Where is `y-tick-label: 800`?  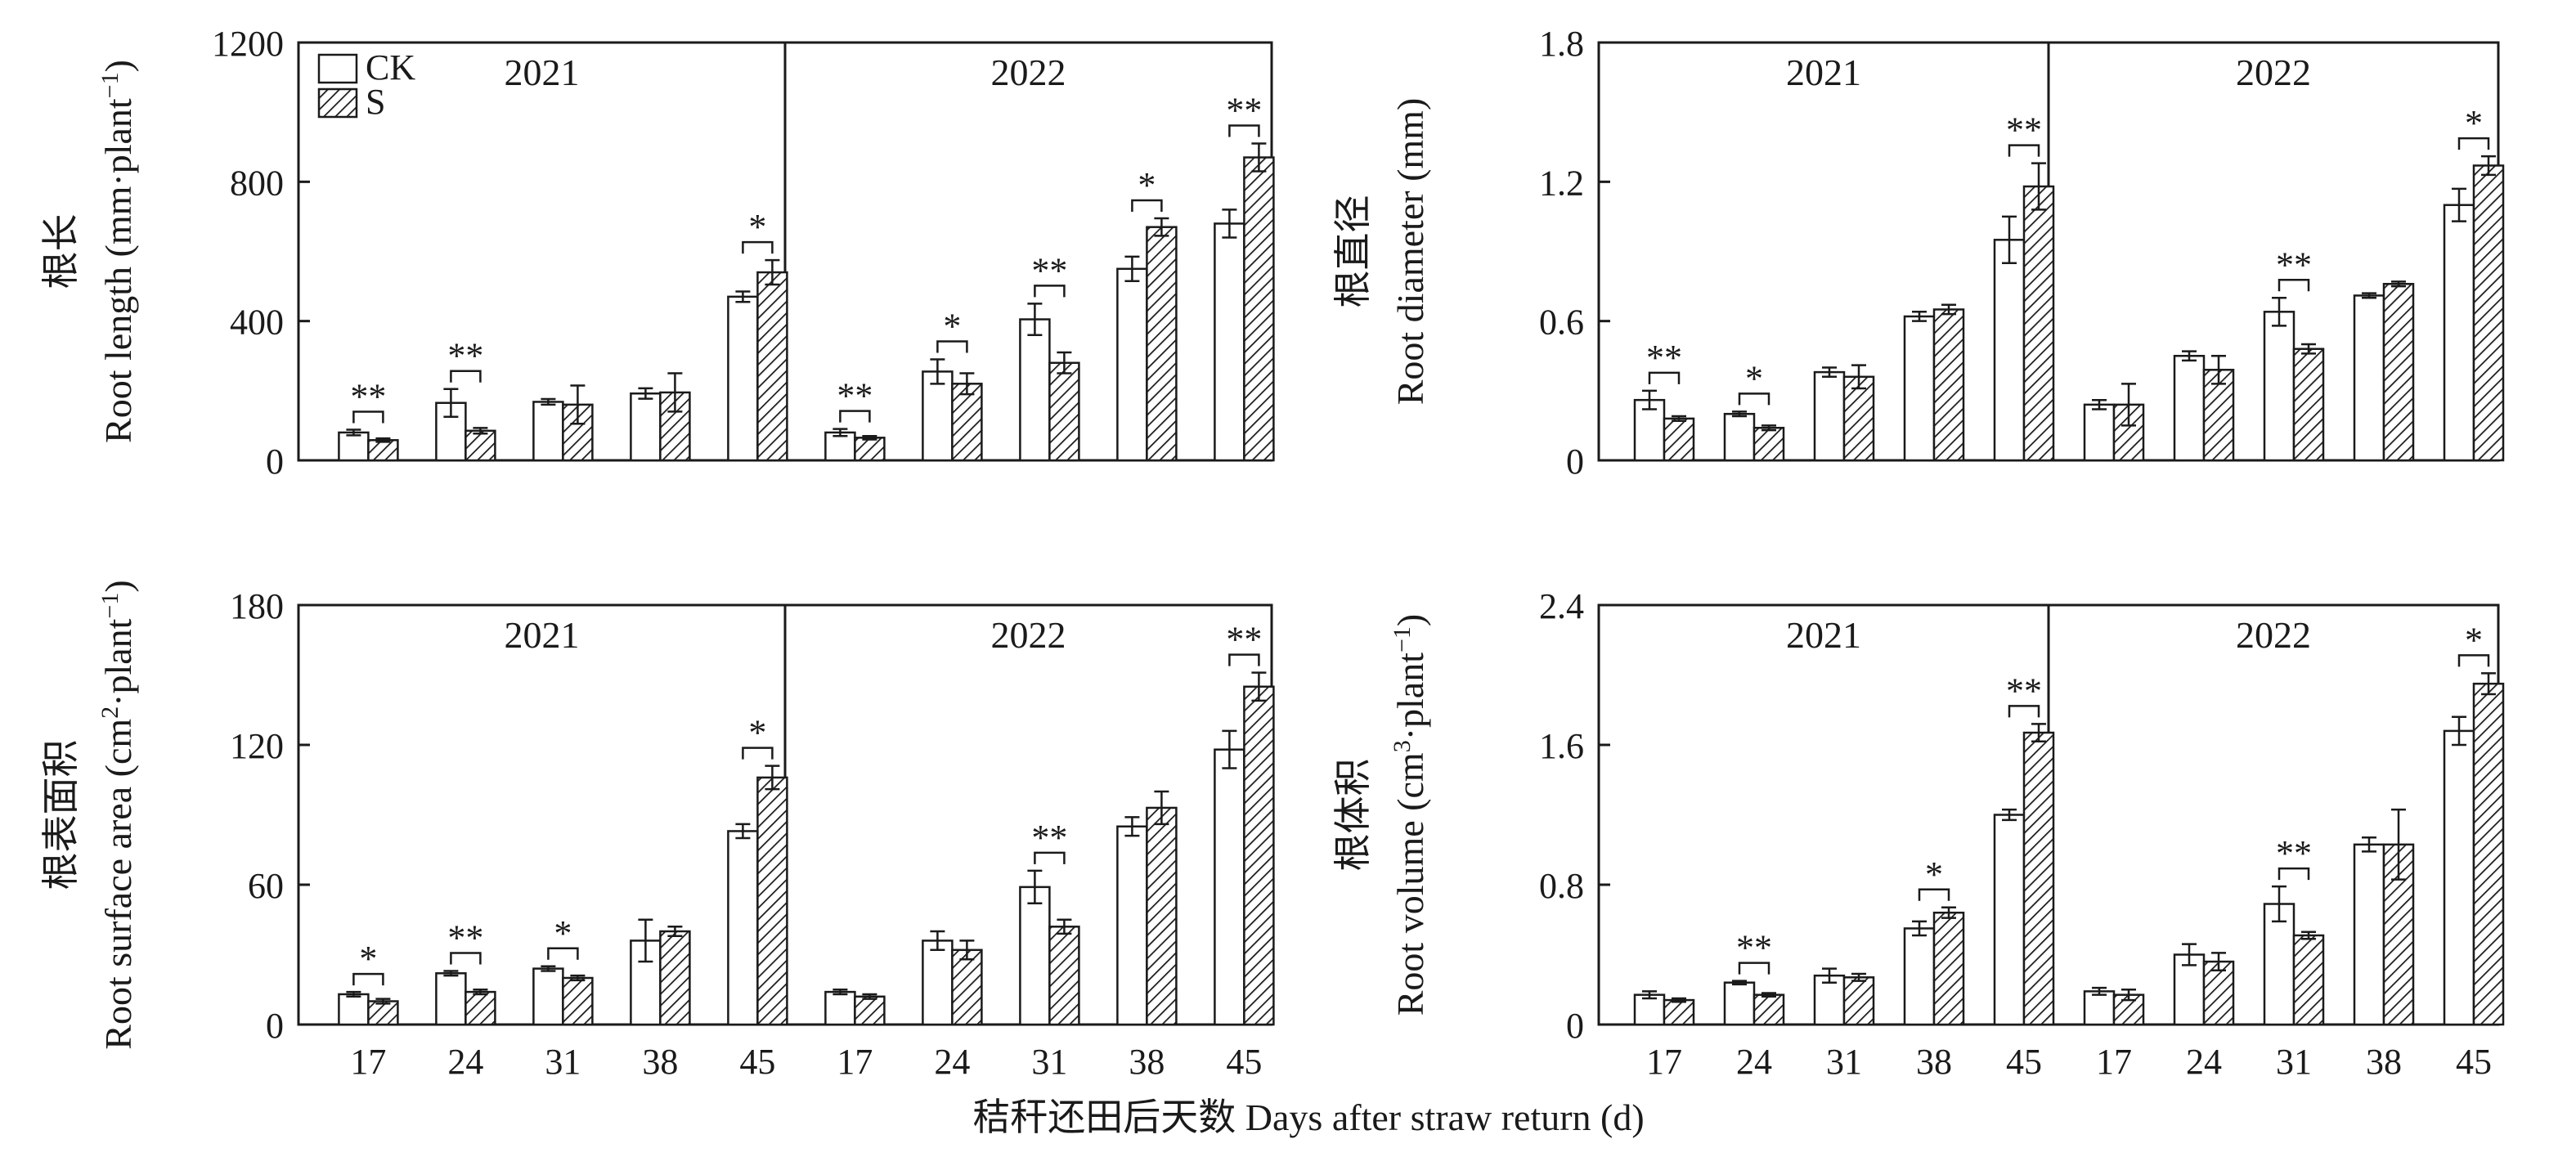 y-tick-label: 800 is located at coordinates (257, 183).